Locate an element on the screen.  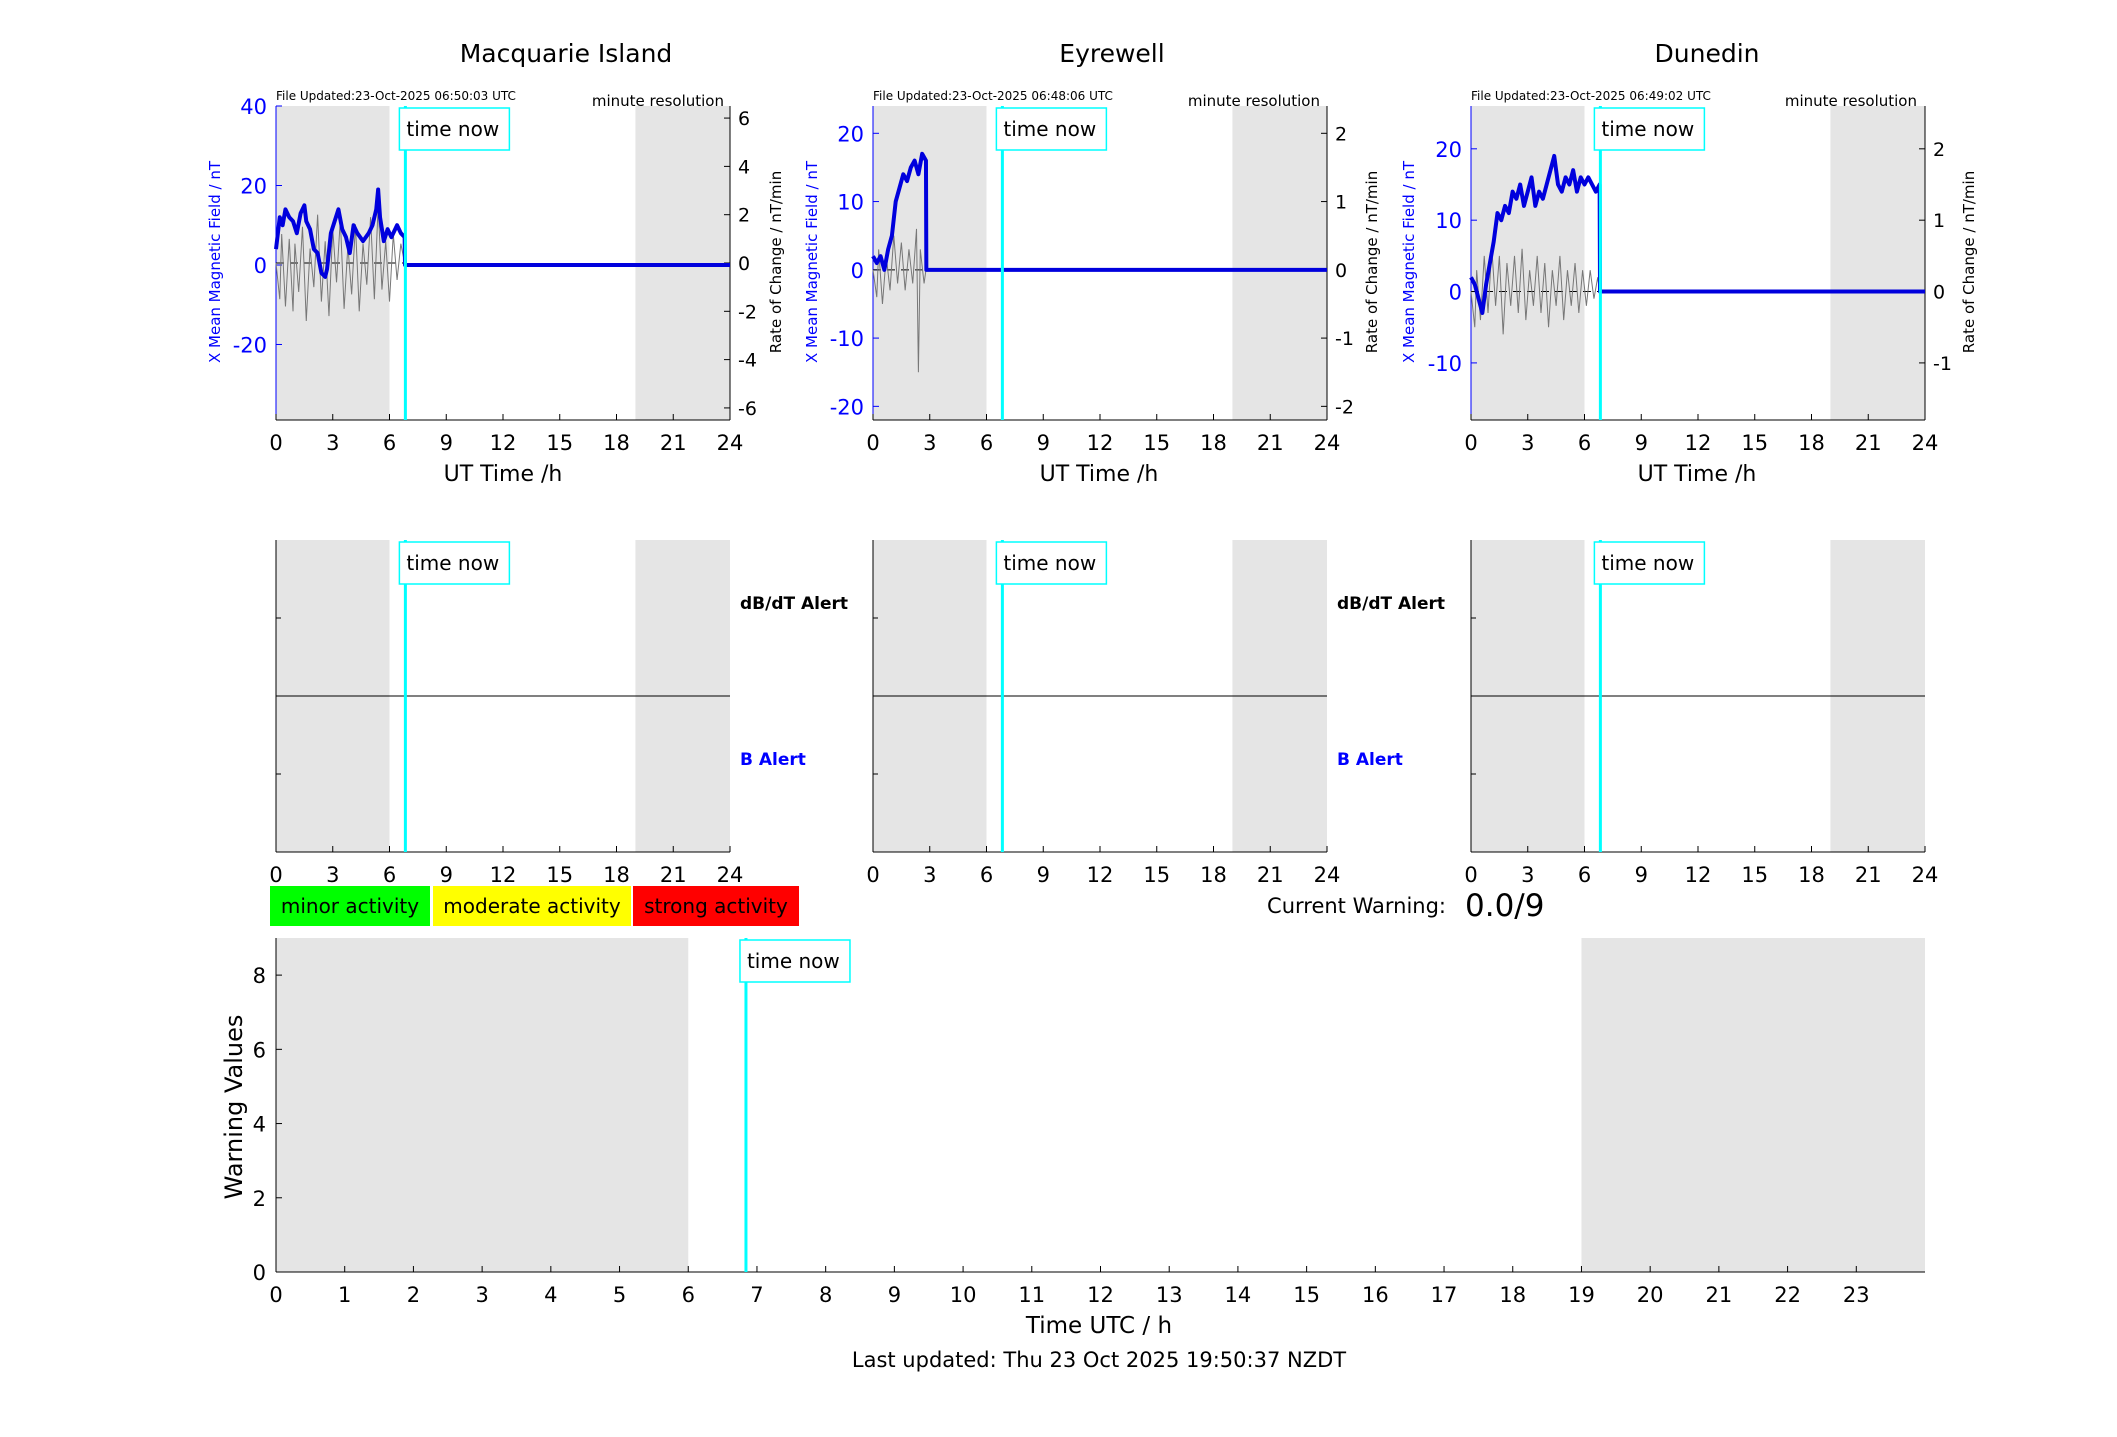
x-tick-label-top1-3: 3 is located at coordinates (929, 443).